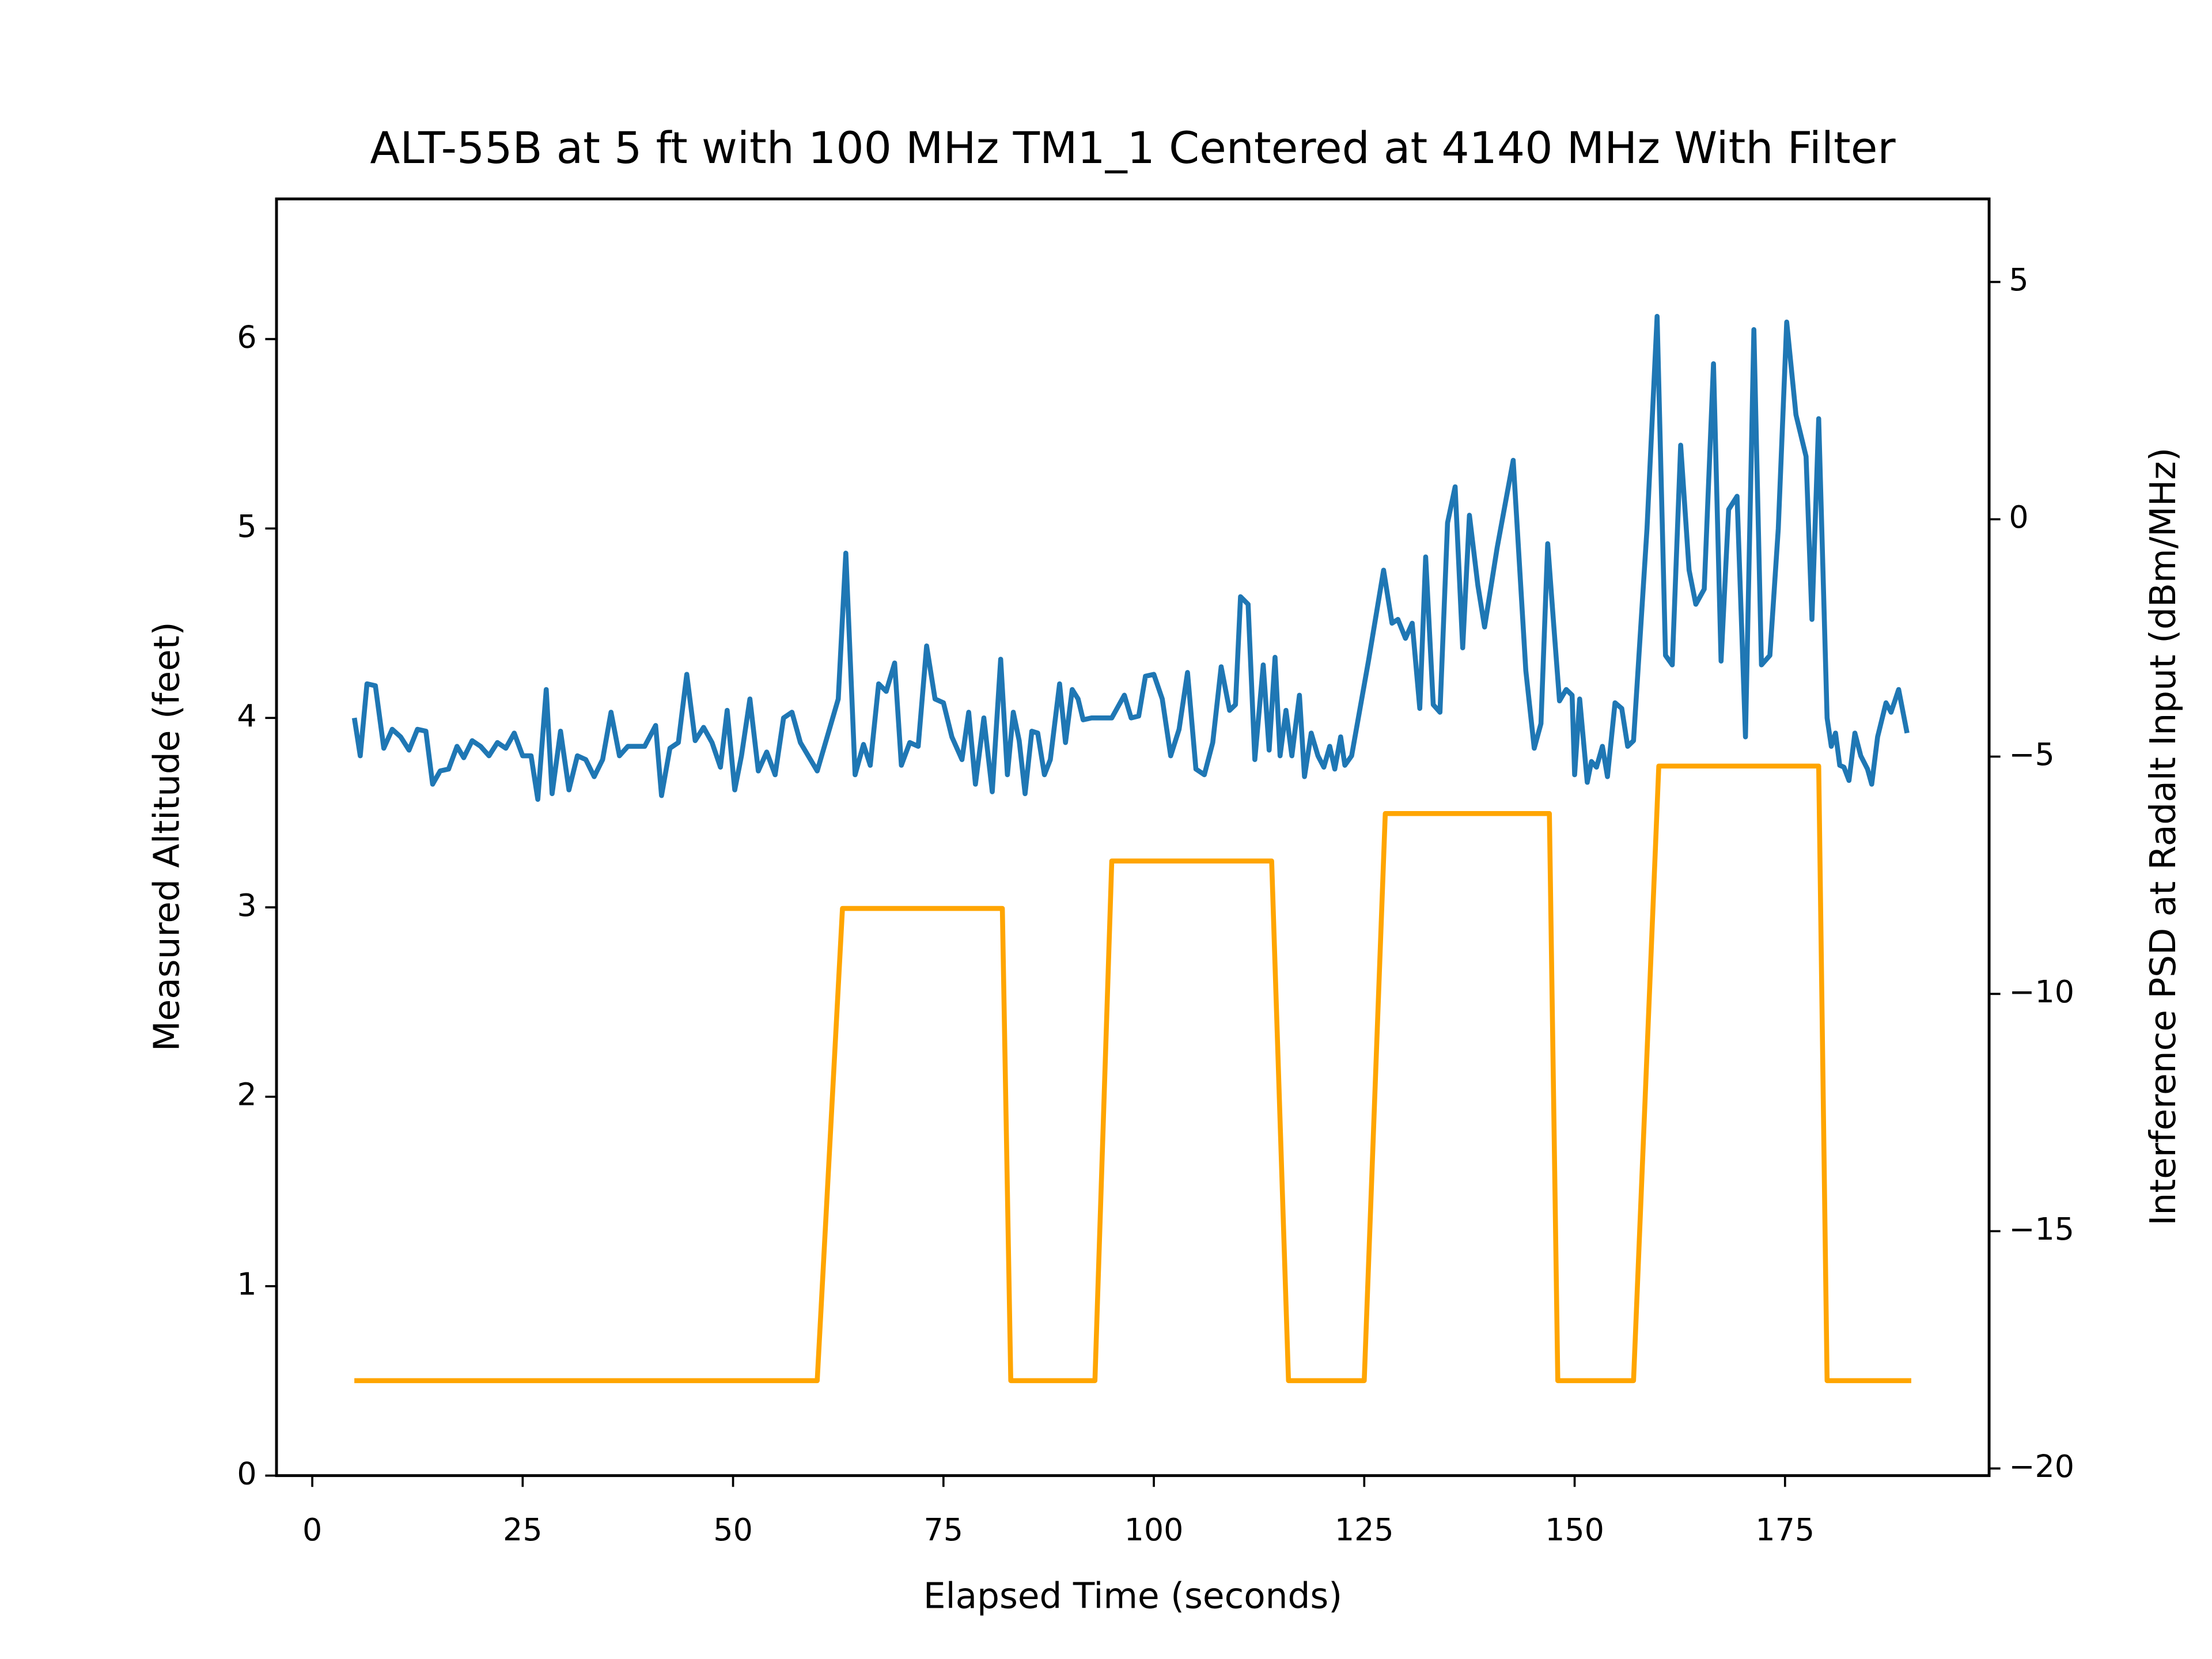 Image resolution: width=2212 pixels, height=1659 pixels. I want to click on y2-tick-label: 5, so click(2018, 280).